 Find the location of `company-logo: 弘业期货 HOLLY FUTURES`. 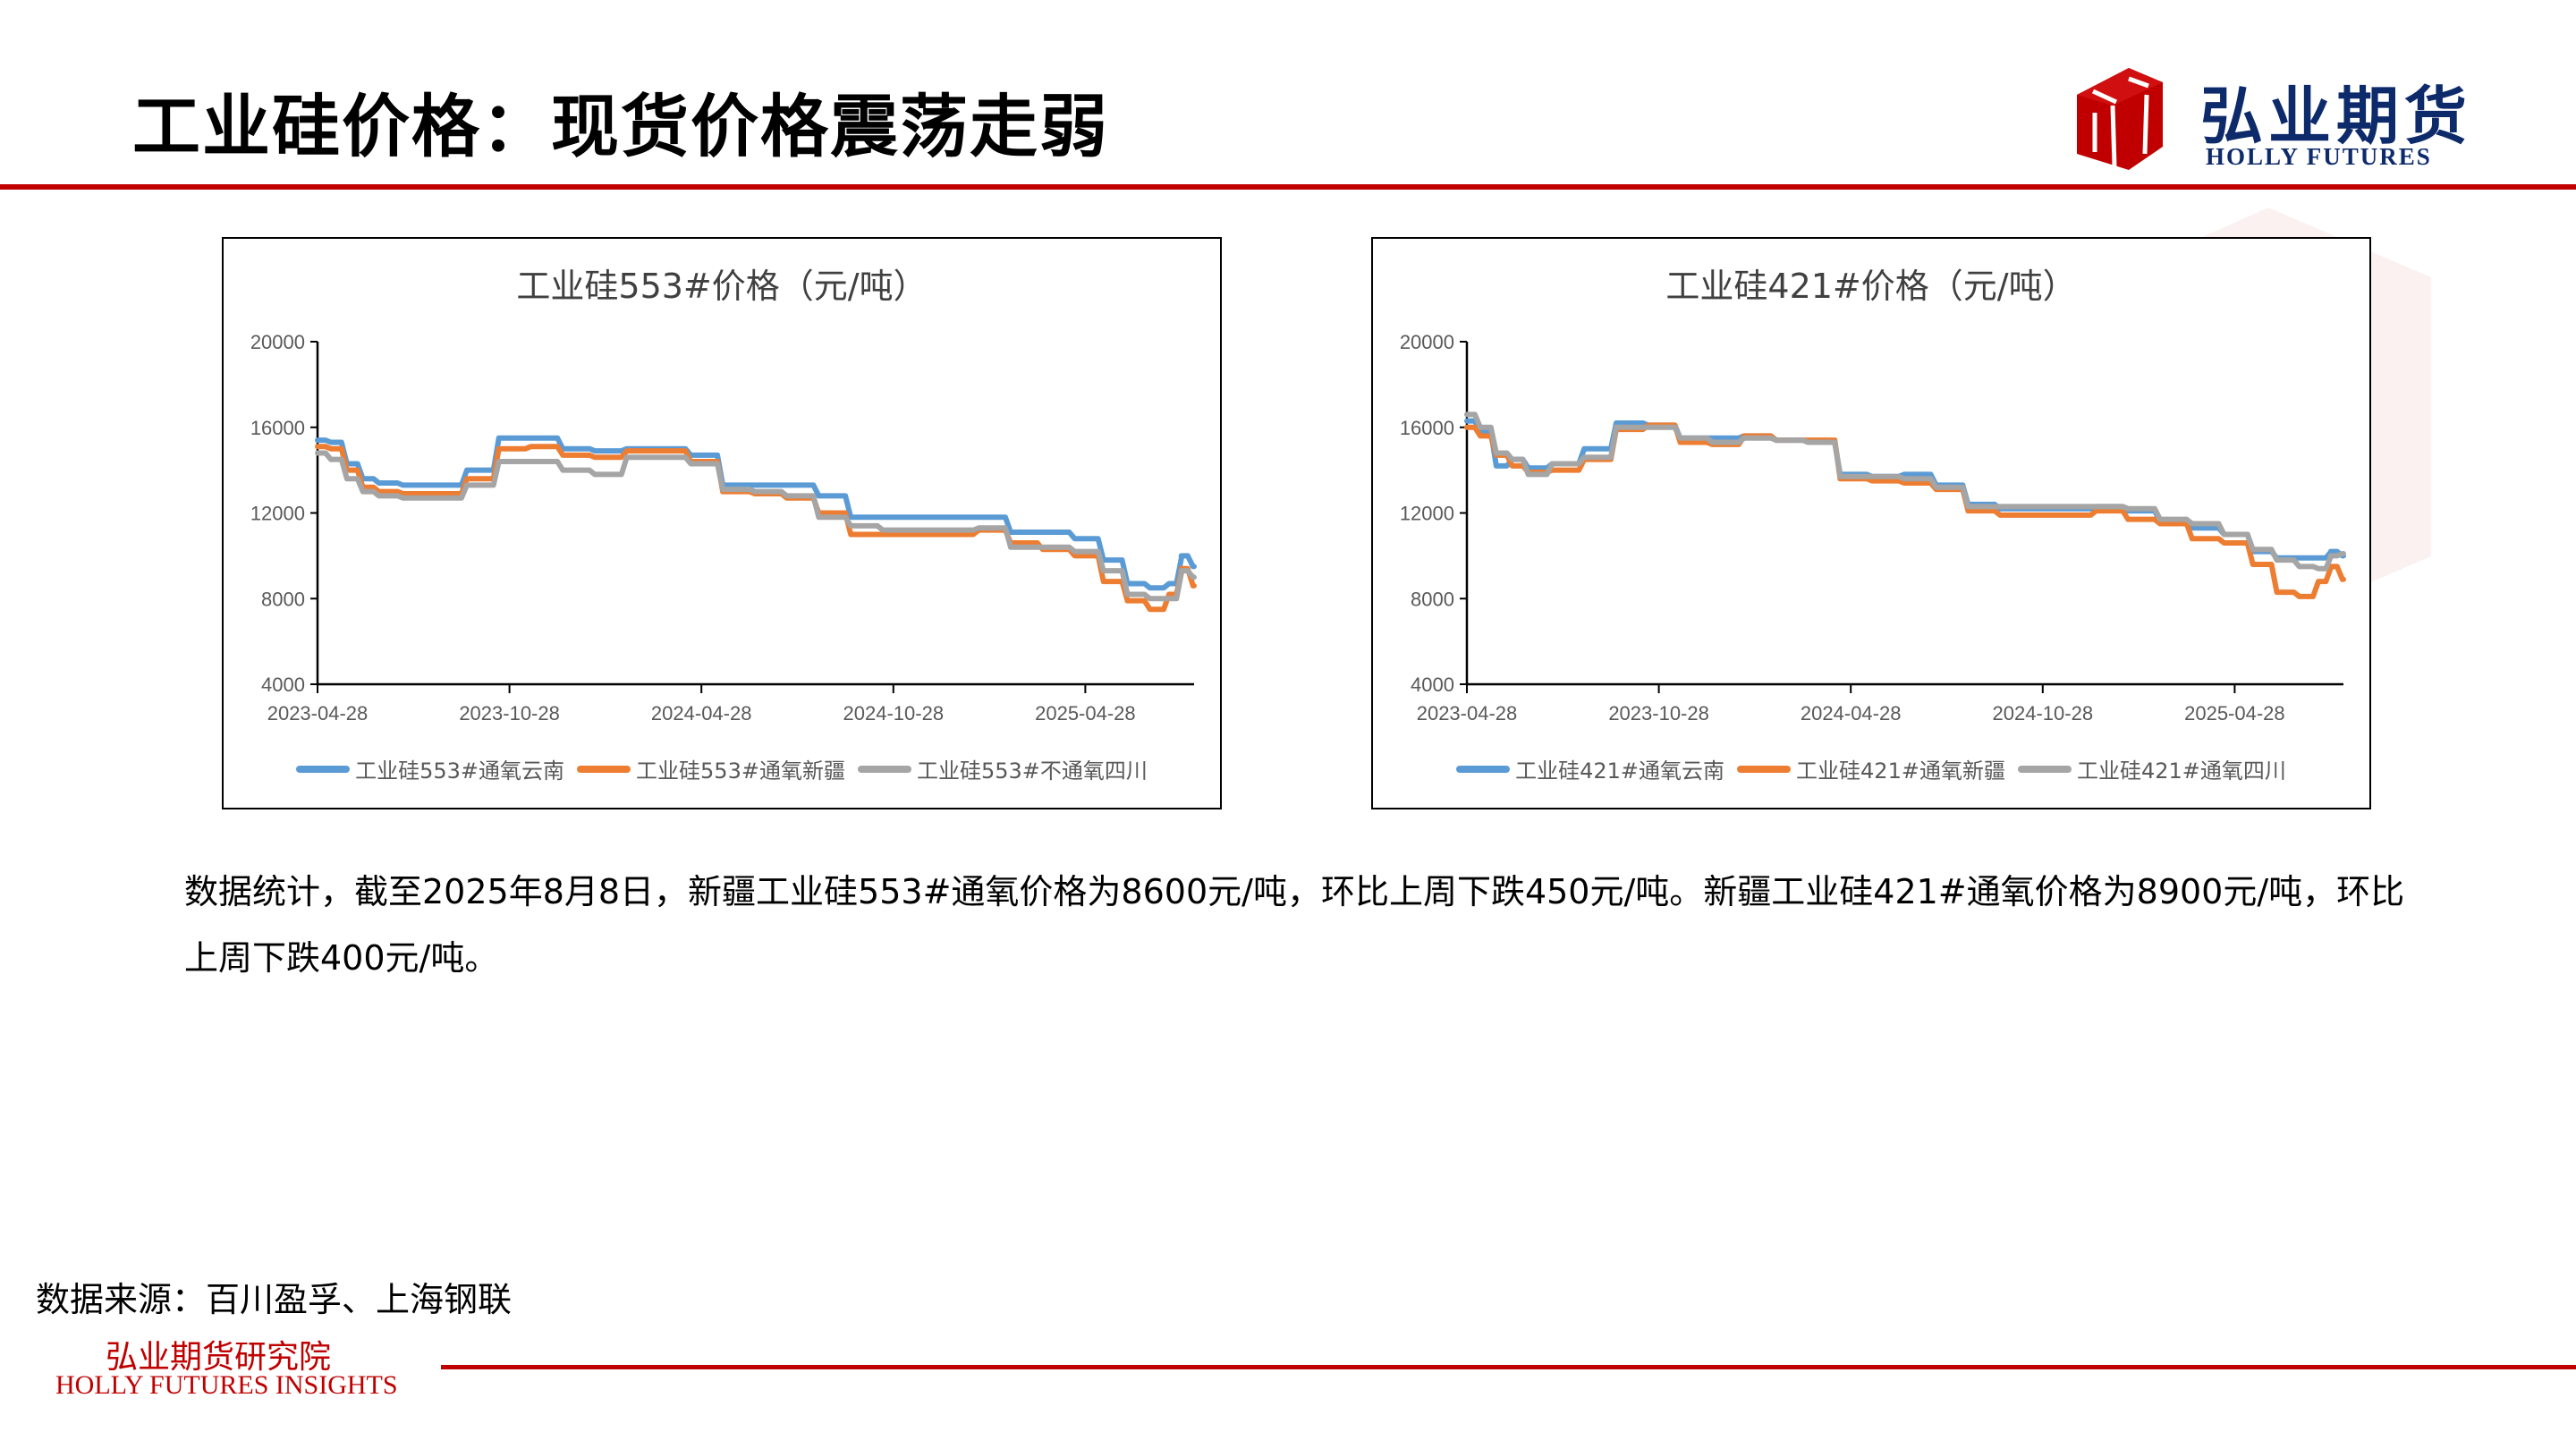

company-logo: 弘业期货 HOLLY FUTURES is located at coordinates (2281, 120).